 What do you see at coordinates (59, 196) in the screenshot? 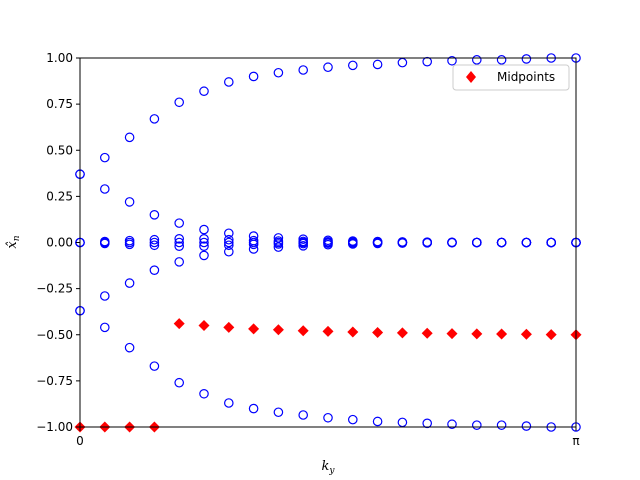
I see `y-tick-label-3: 0.25` at bounding box center [59, 196].